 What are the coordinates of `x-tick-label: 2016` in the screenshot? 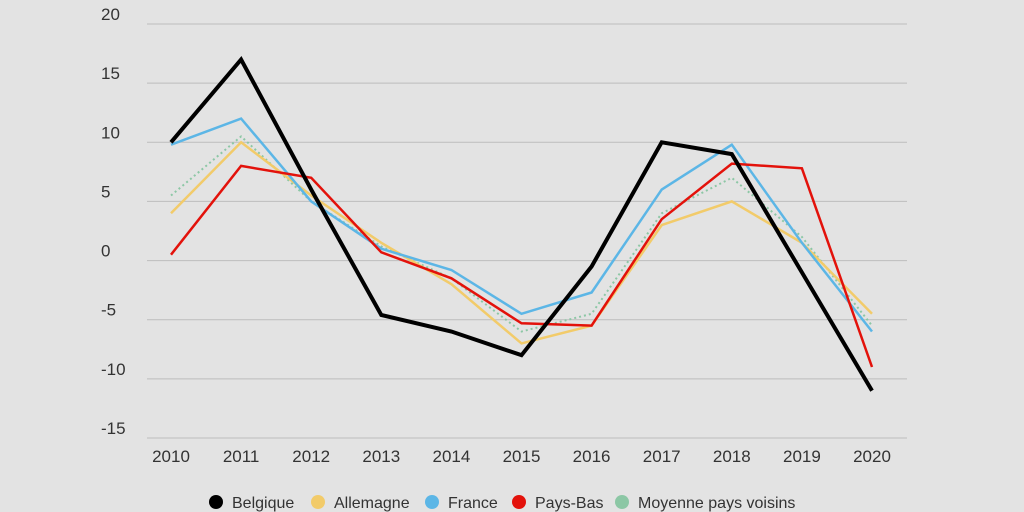 It's located at (592, 456).